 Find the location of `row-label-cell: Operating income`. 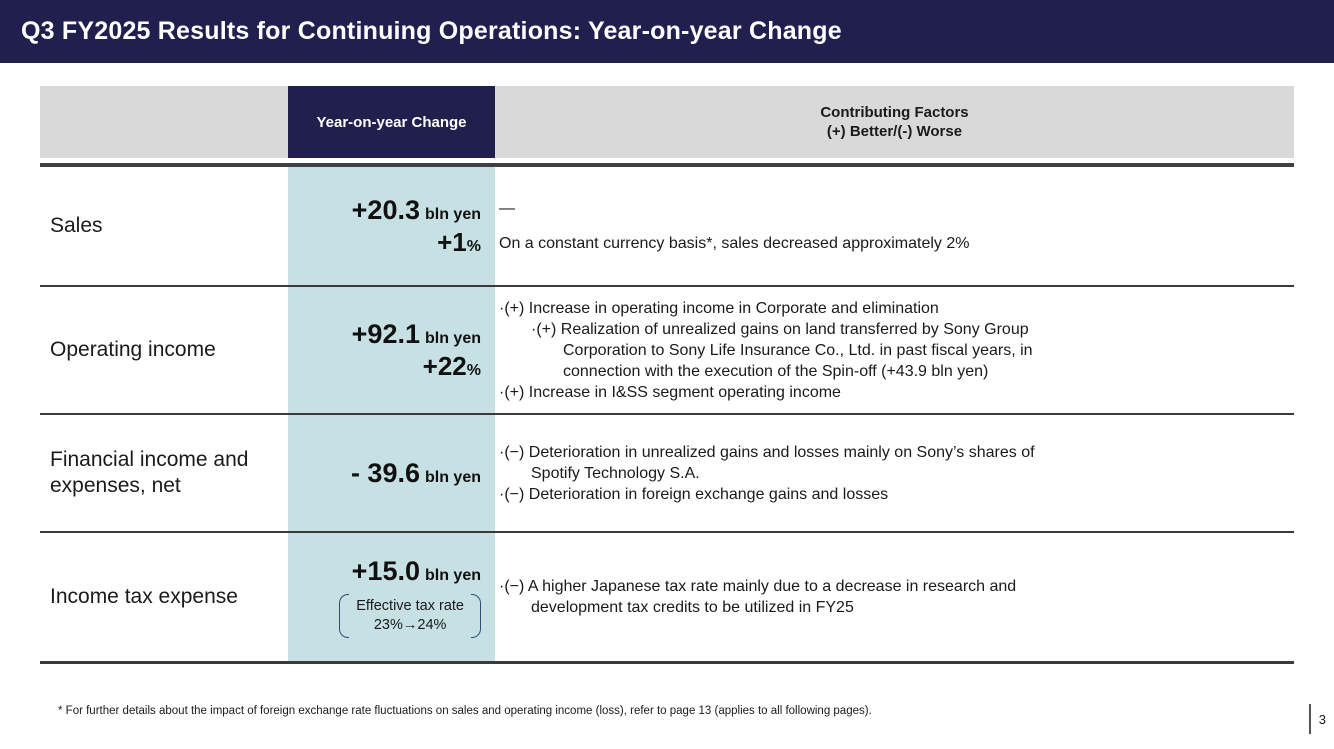

row-label-cell: Operating income is located at coordinates (164, 350).